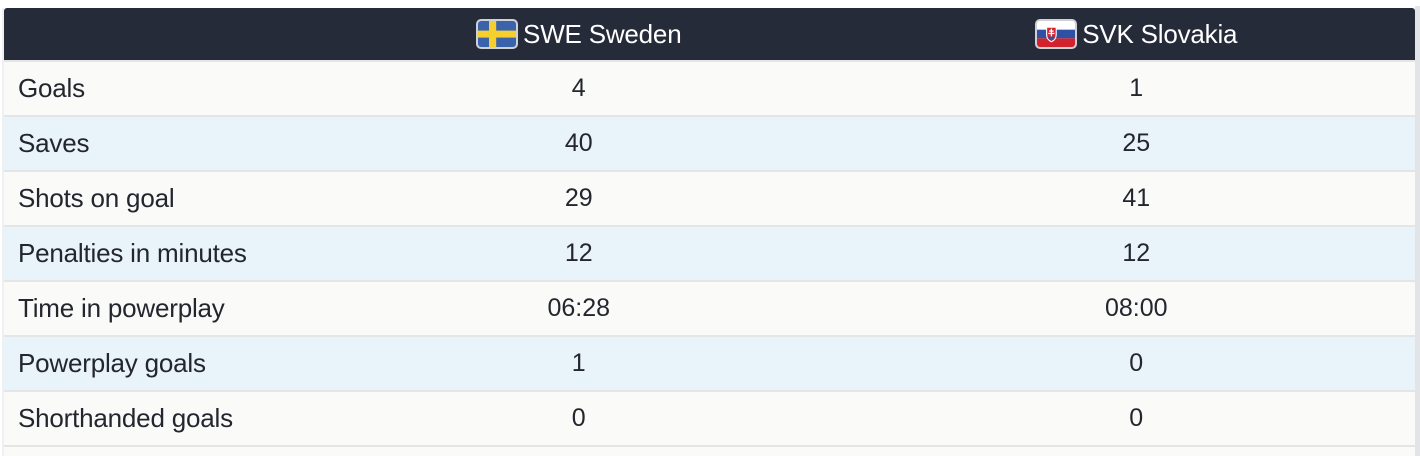 This screenshot has height=456, width=1420. Describe the element at coordinates (709, 450) in the screenshot. I see `partial-next-row` at that location.